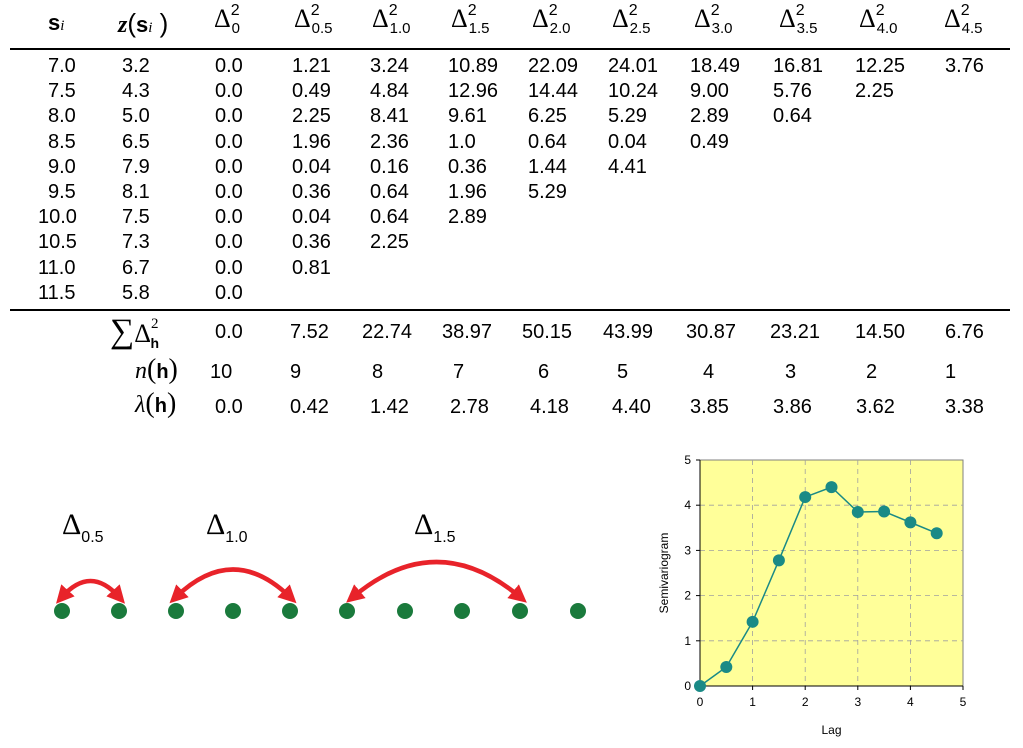  I want to click on middle-rule, so click(510, 310).